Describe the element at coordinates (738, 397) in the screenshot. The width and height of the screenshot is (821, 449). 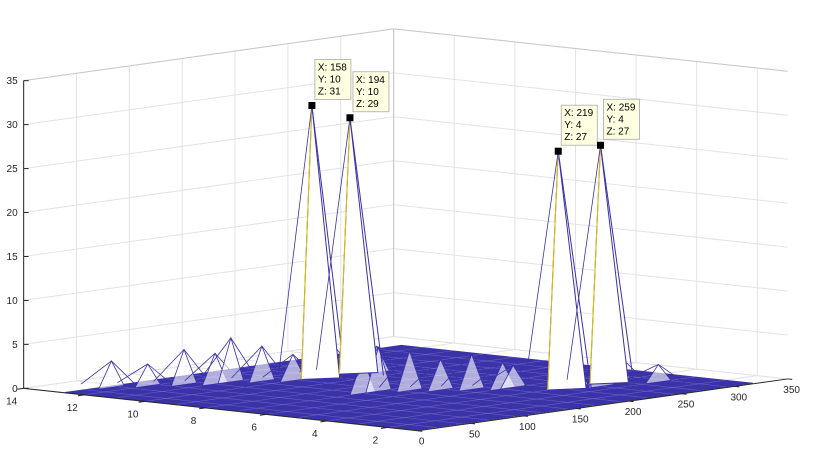
I see `x-tick-label: 300` at that location.